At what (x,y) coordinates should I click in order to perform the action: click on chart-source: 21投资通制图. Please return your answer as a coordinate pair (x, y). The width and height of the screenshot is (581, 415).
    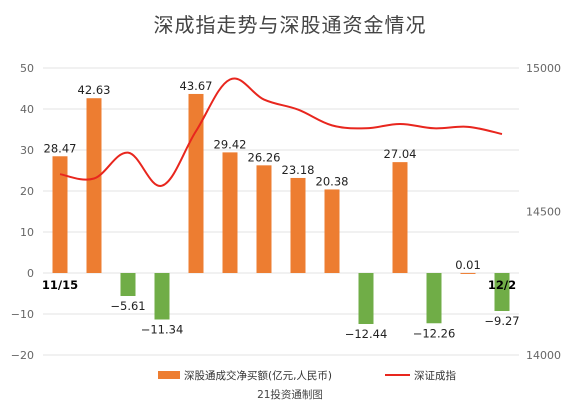
    Looking at the image, I should click on (290, 394).